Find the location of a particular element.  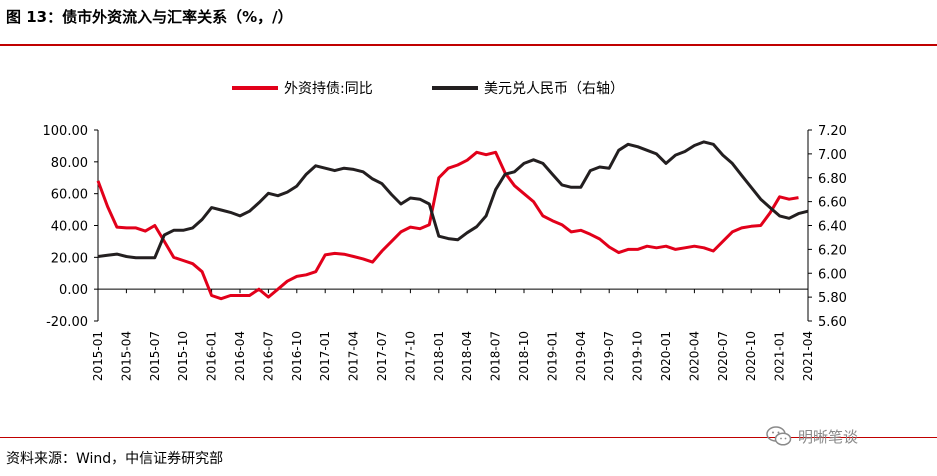

title-divider is located at coordinates (468, 45).